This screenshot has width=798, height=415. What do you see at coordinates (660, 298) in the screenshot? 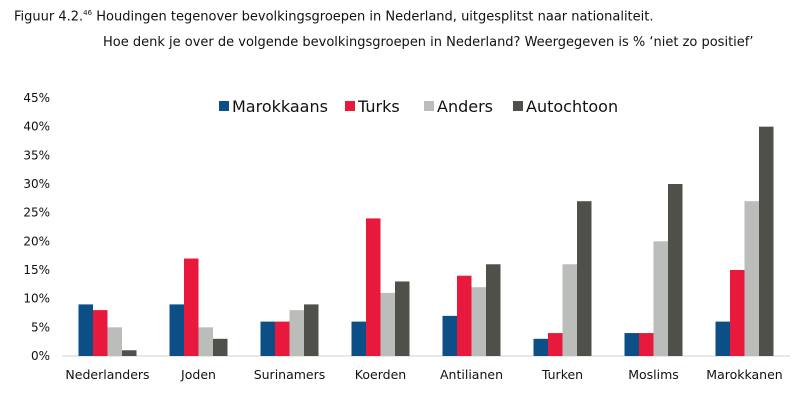
I see `bar-anders-moslims` at bounding box center [660, 298].